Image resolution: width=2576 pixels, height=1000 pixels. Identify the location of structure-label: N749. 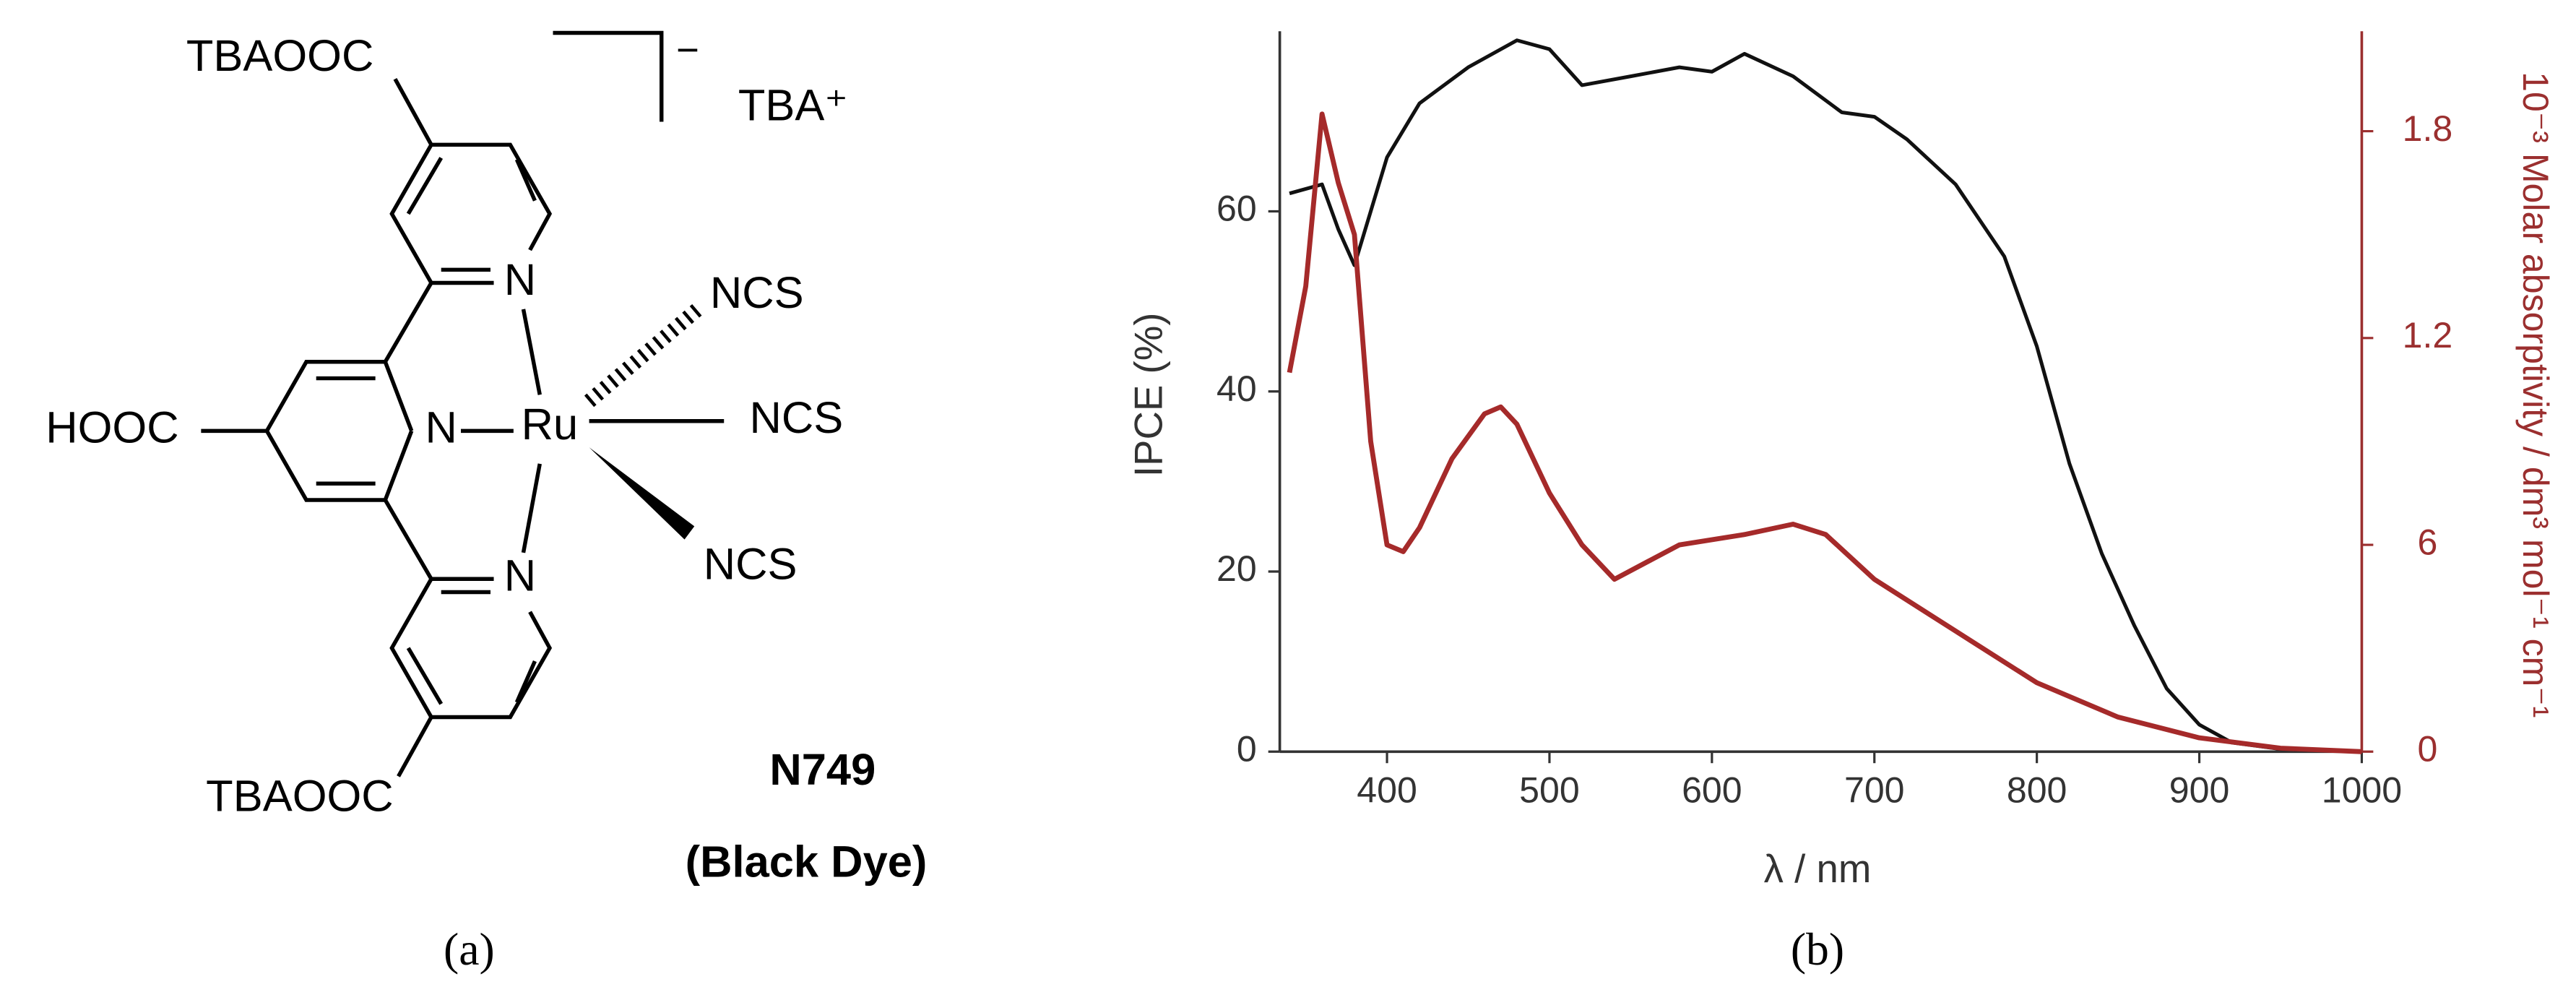
(823, 770).